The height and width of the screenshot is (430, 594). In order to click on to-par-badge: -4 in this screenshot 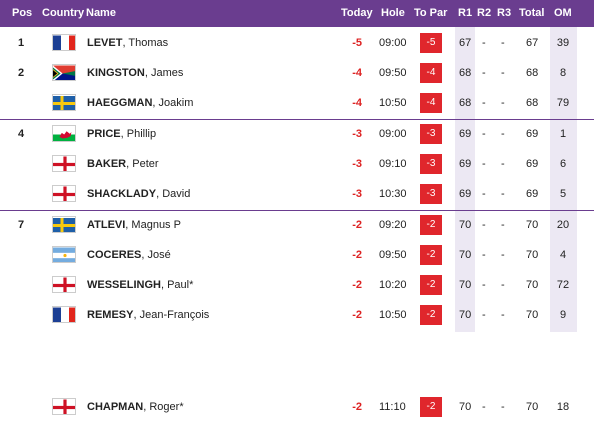, I will do `click(431, 103)`.